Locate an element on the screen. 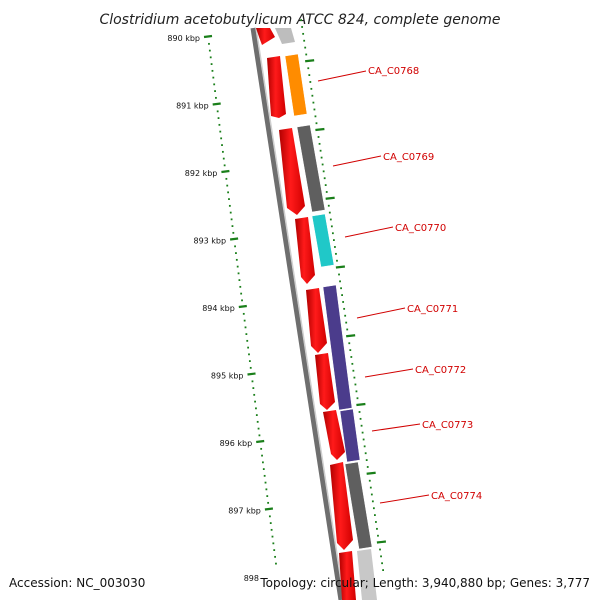  gene-label-ca-c0772: CA_C0772 is located at coordinates (440, 370).